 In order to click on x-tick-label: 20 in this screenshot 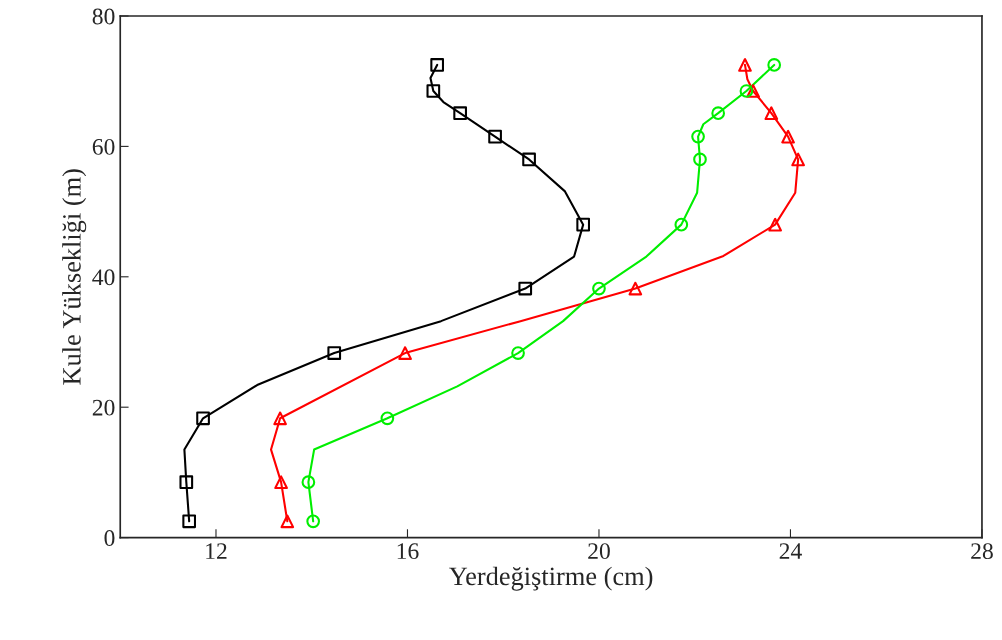, I will do `click(599, 551)`.